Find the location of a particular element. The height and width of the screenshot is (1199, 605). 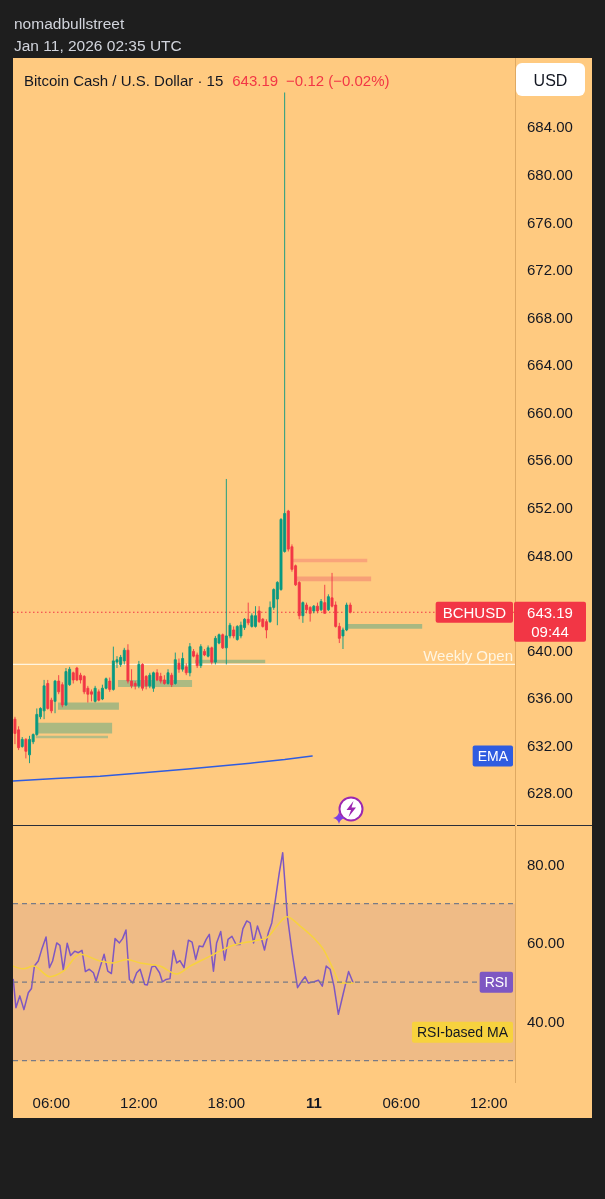

text: Jan 11, 2026 02:35 UTC is located at coordinates (98, 45).